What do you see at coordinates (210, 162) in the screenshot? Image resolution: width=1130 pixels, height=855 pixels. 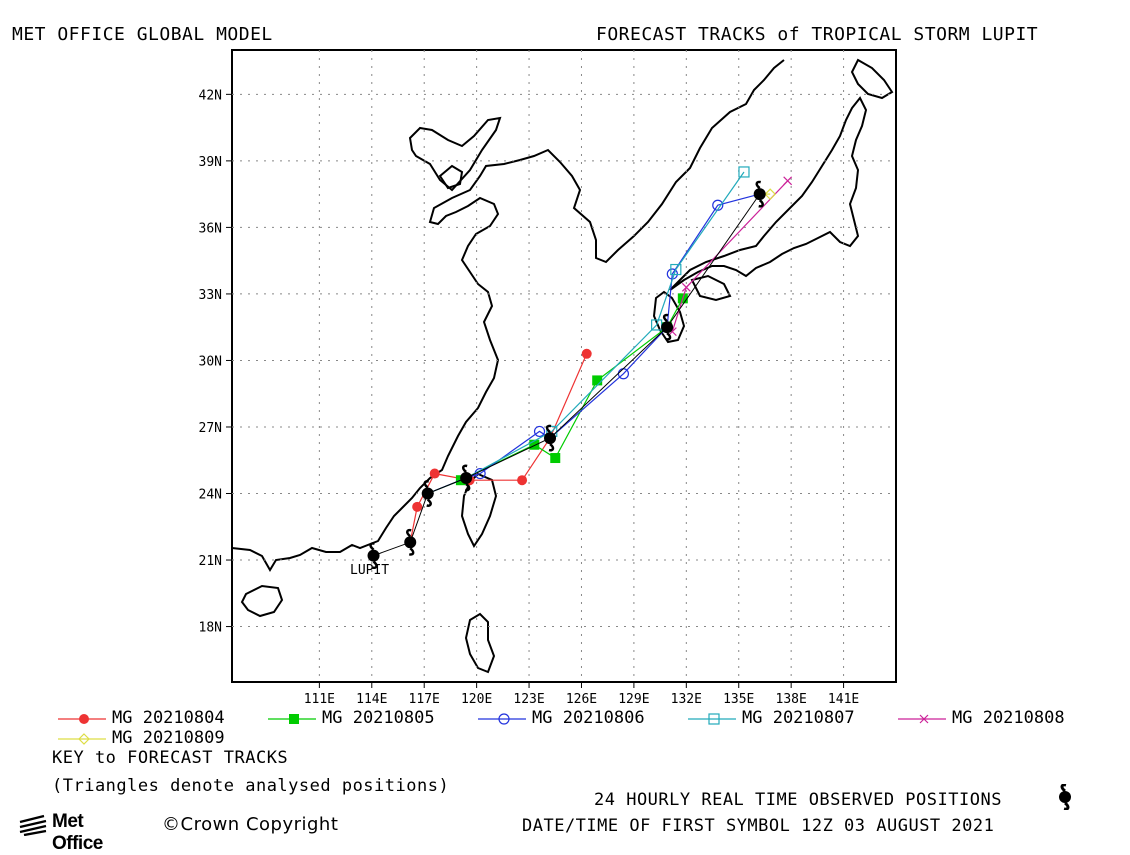 I see `lat-tick-label: 39N` at bounding box center [210, 162].